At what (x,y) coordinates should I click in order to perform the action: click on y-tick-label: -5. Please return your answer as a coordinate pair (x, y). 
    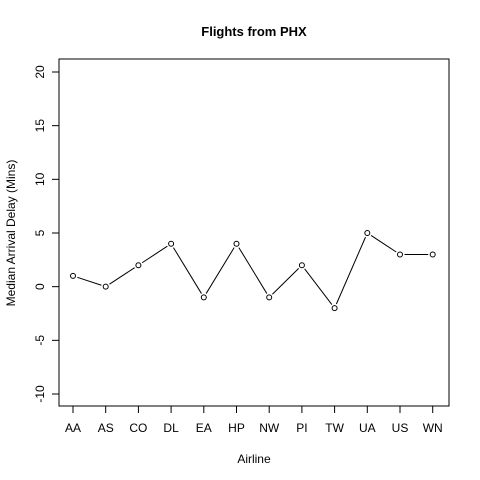
    Looking at the image, I should click on (40, 340).